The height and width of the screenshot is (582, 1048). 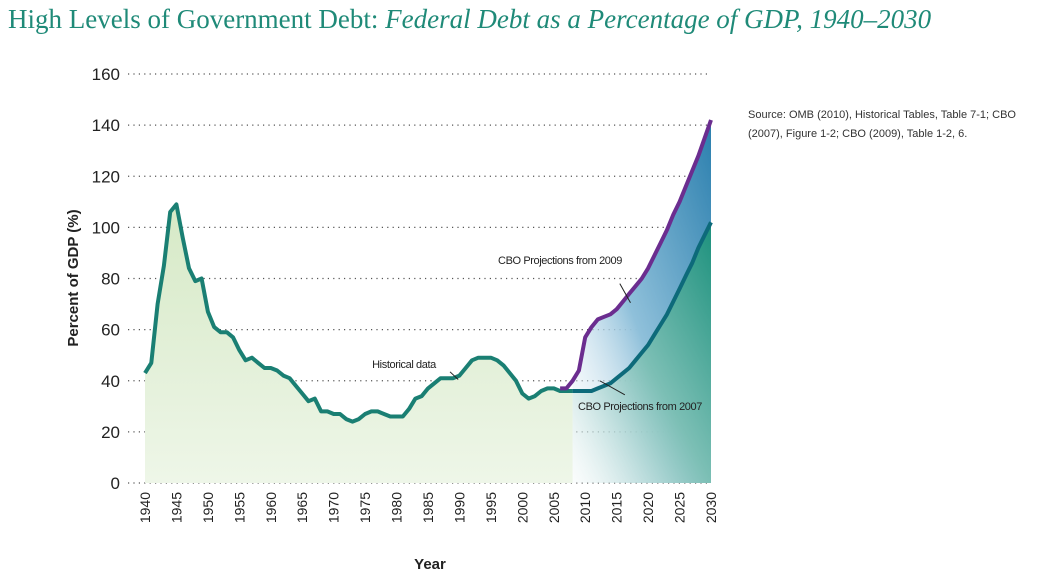 I want to click on x-tick-label: 1980, so click(x=397, y=507).